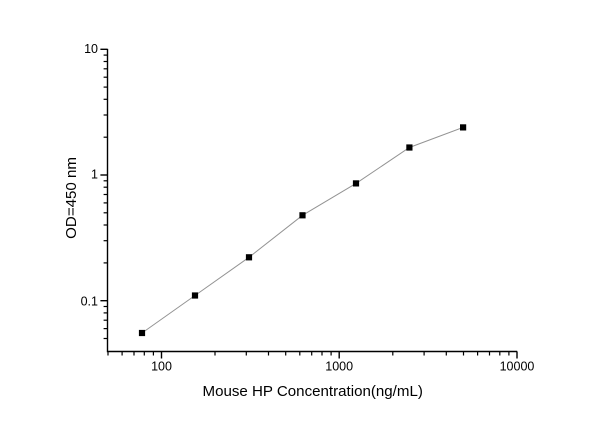 The height and width of the screenshot is (421, 600). I want to click on svg-text: 1000, so click(339, 367).